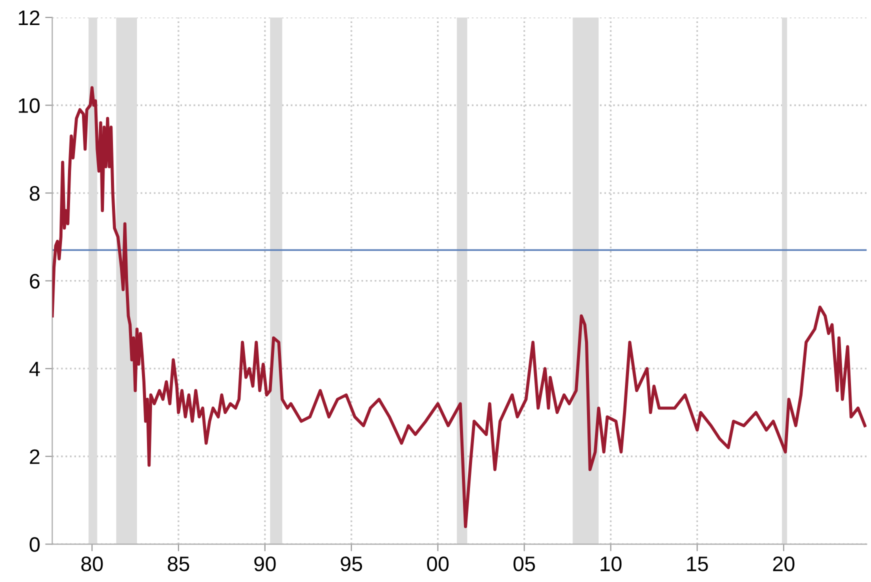 The image size is (871, 582). I want to click on y-tick-label: 12, so click(29, 18).